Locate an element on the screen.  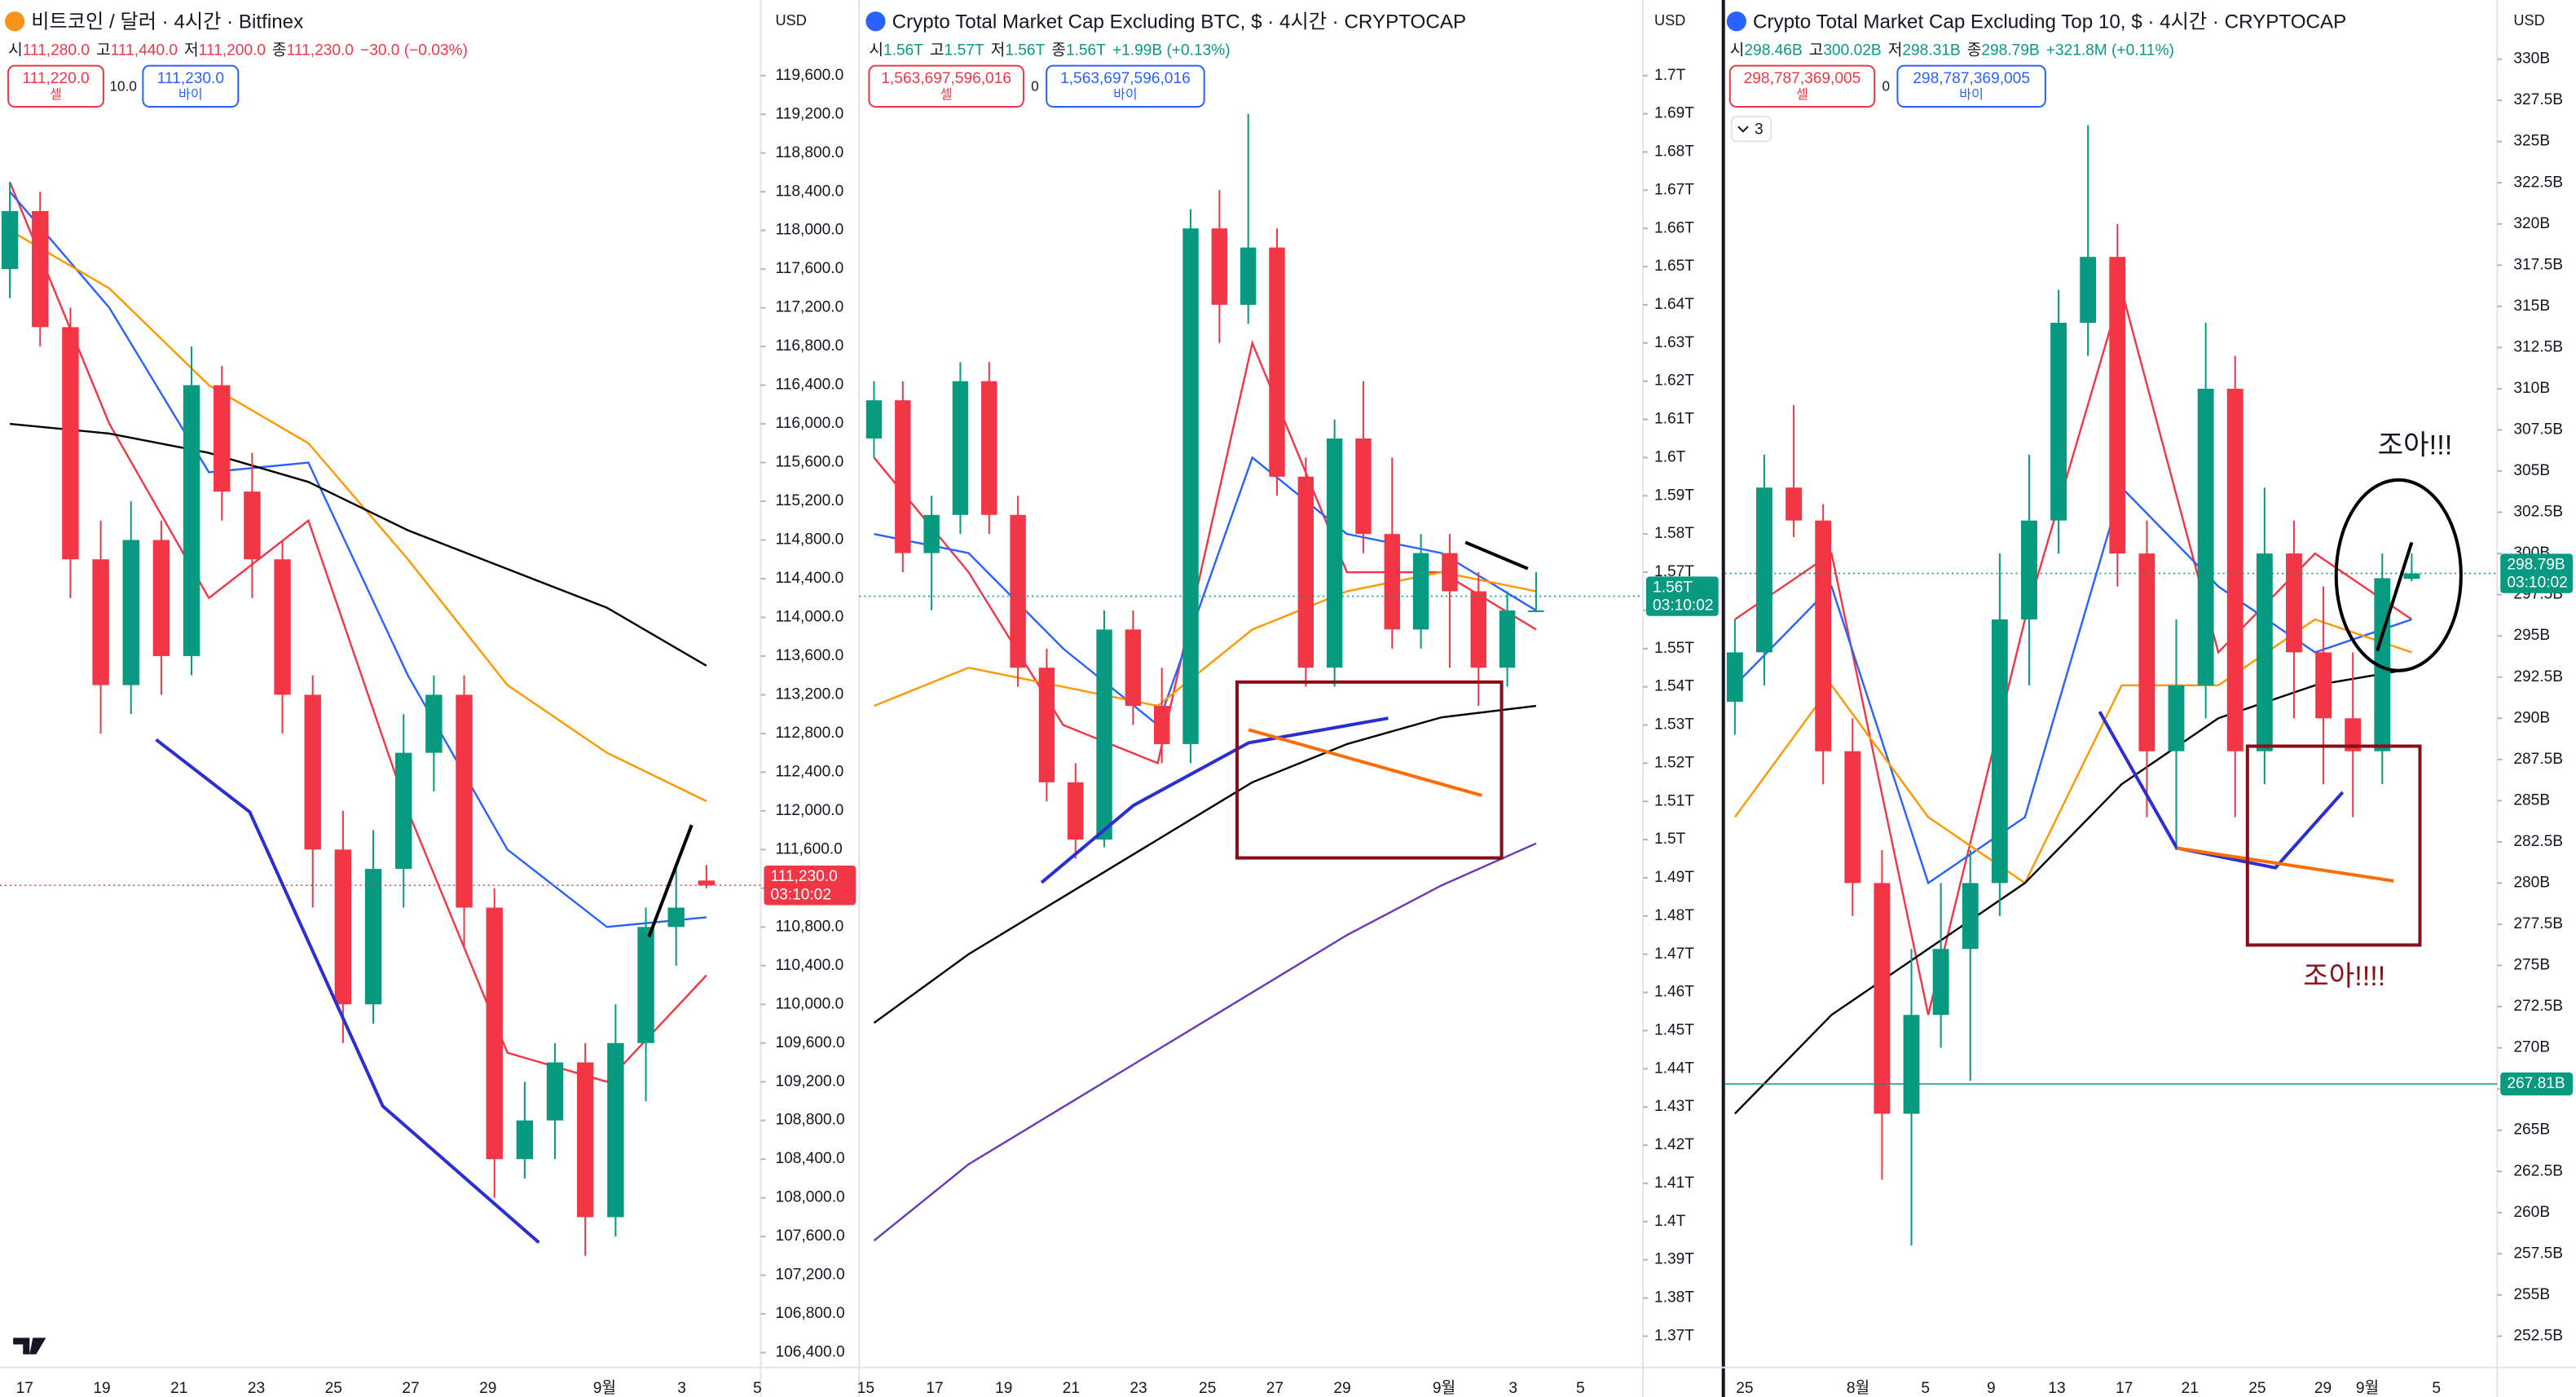
price-tick-label: 113,600.0 is located at coordinates (810, 655).